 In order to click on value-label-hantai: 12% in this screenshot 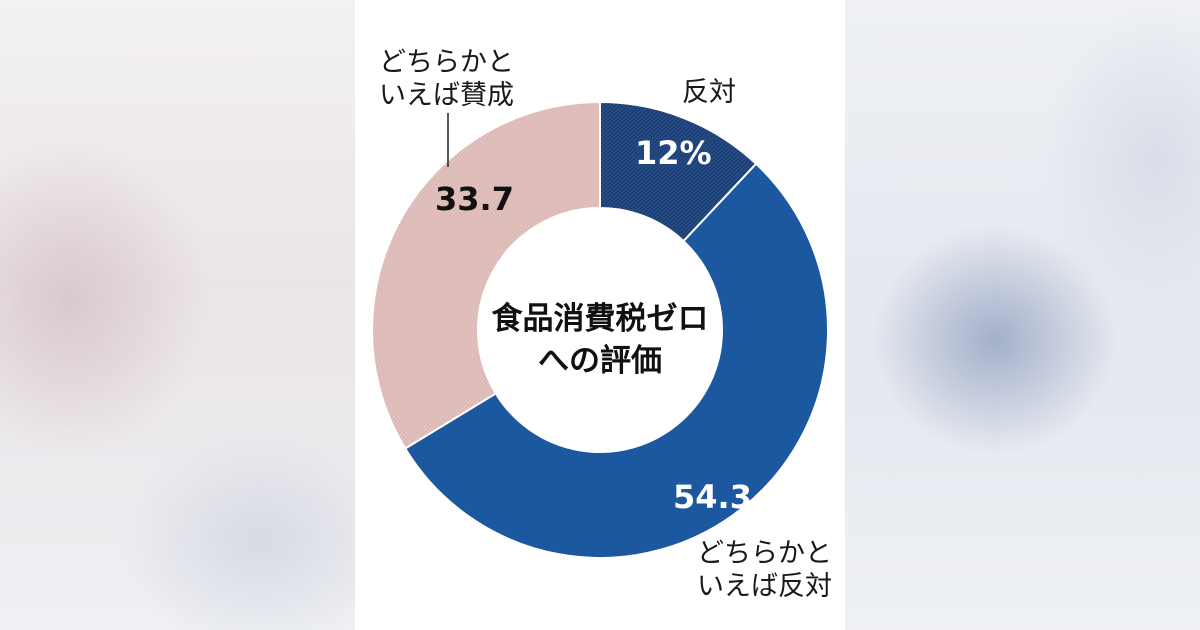, I will do `click(673, 153)`.